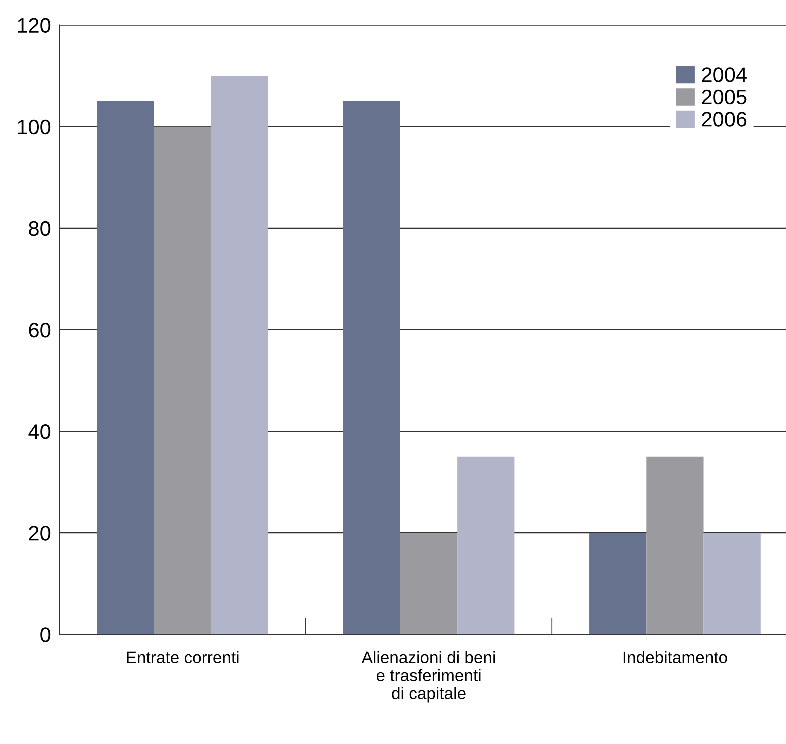 This screenshot has width=786, height=744. What do you see at coordinates (34, 26) in the screenshot?
I see `y-tick-label: 120` at bounding box center [34, 26].